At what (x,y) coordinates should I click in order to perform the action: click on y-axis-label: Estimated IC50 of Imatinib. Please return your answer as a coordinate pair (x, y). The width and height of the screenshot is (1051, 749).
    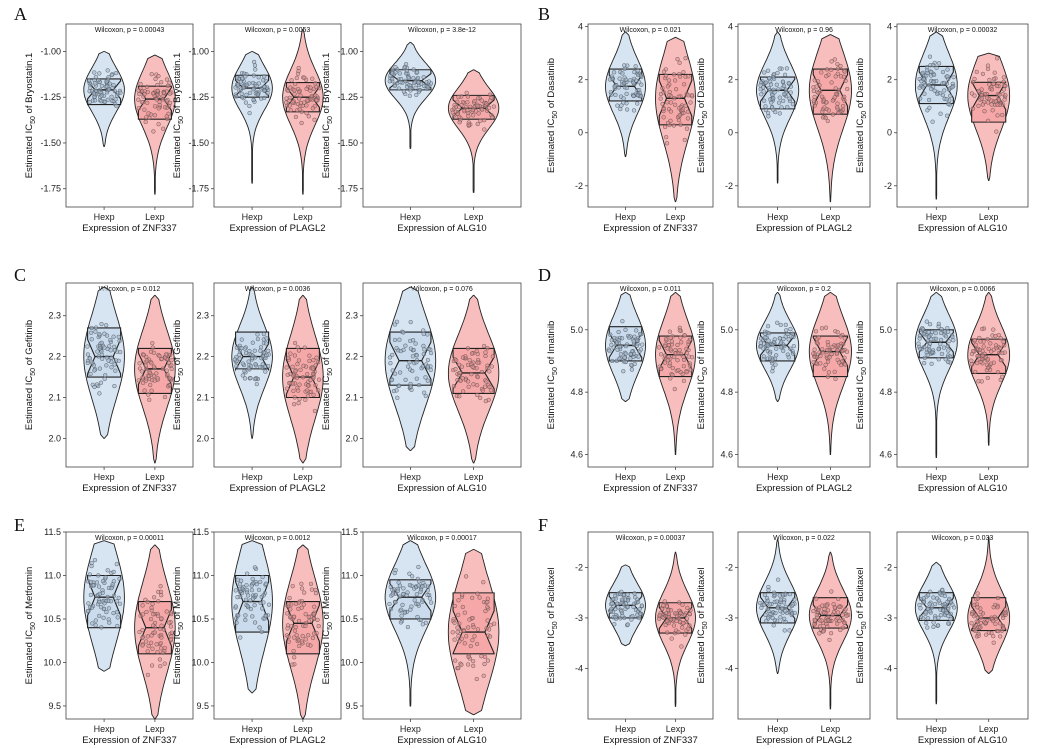
    Looking at the image, I should click on (552, 375).